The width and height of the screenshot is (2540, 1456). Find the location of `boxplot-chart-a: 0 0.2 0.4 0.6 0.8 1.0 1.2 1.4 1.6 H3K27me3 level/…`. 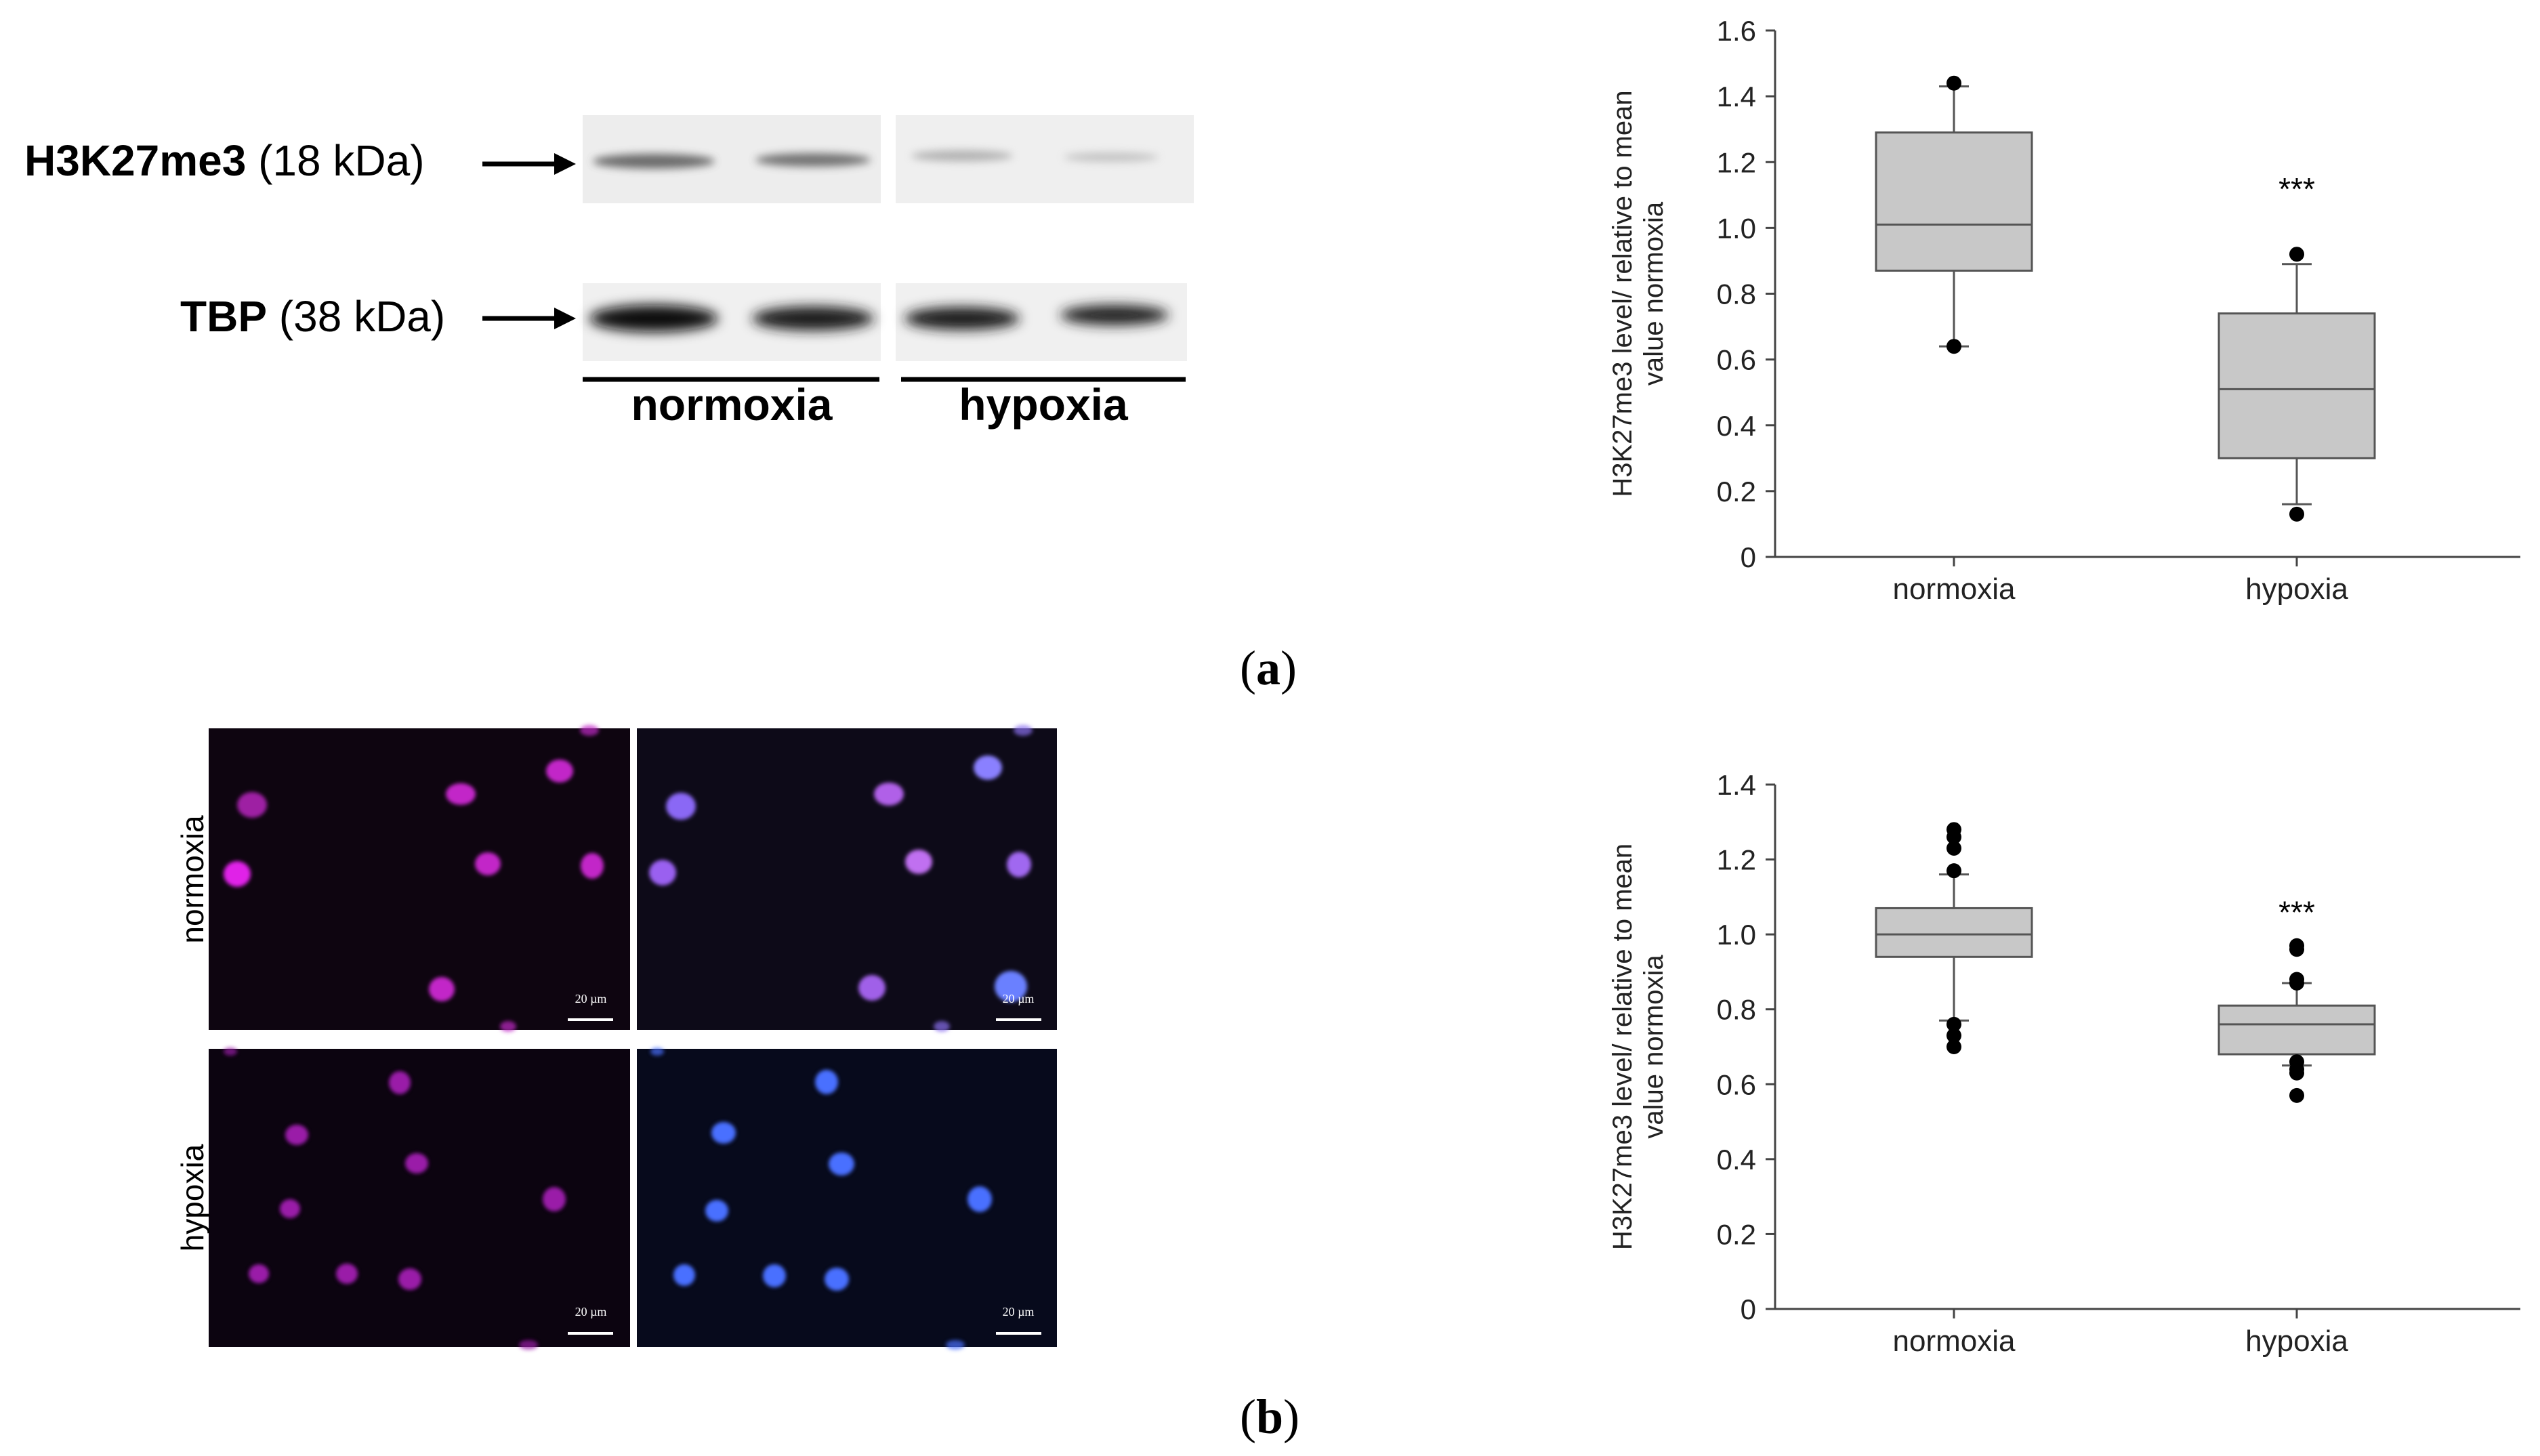

boxplot-chart-a: 0 0.2 0.4 0.6 0.8 1.0 1.2 1.4 1.6 H3K27me3 level/… is located at coordinates (2064, 310).